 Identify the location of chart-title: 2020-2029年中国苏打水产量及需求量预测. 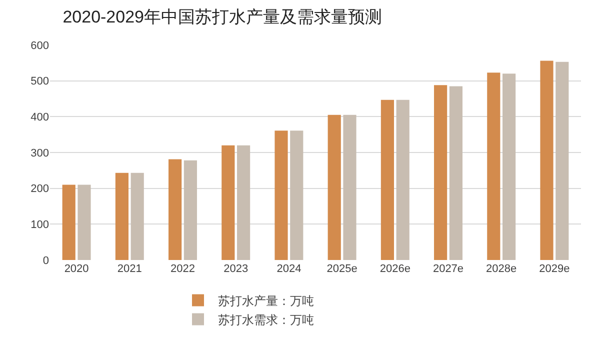
(222, 16).